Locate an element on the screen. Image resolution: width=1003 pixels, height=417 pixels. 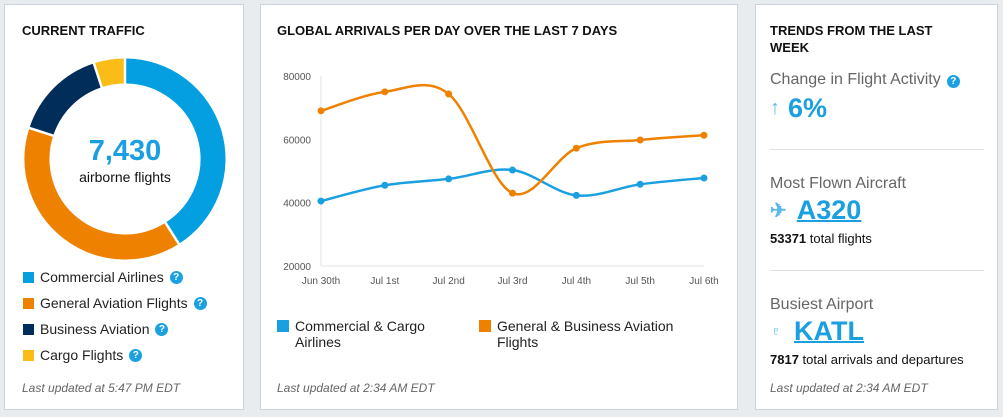
legend-commercial-cargo: Commercial & Cargo Airlines is located at coordinates (351, 334).